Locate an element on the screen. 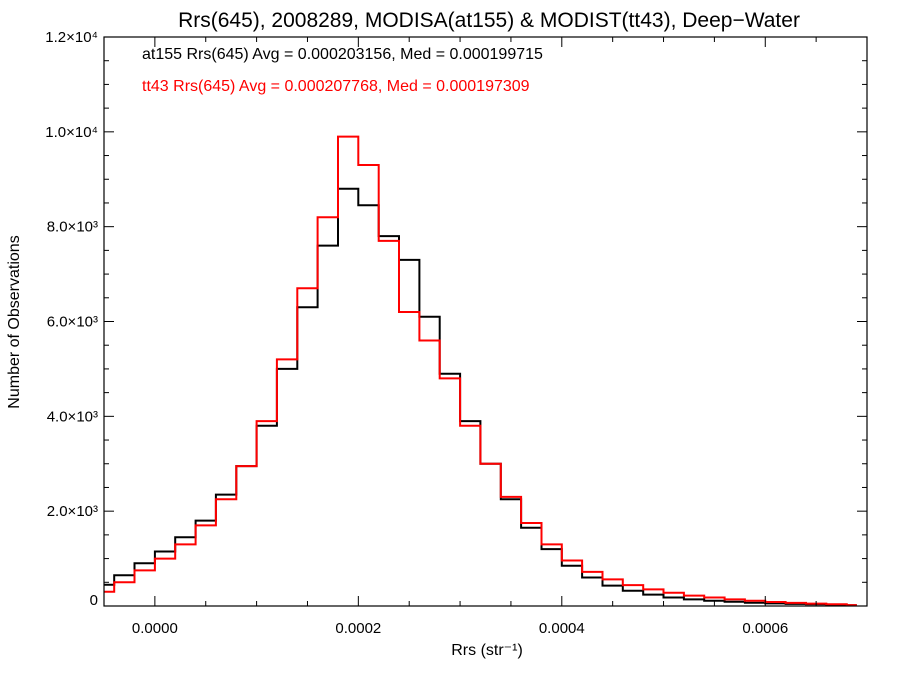 This screenshot has width=900, height=675. x-axis-label: Rrs (str⁻¹) is located at coordinates (487, 650).